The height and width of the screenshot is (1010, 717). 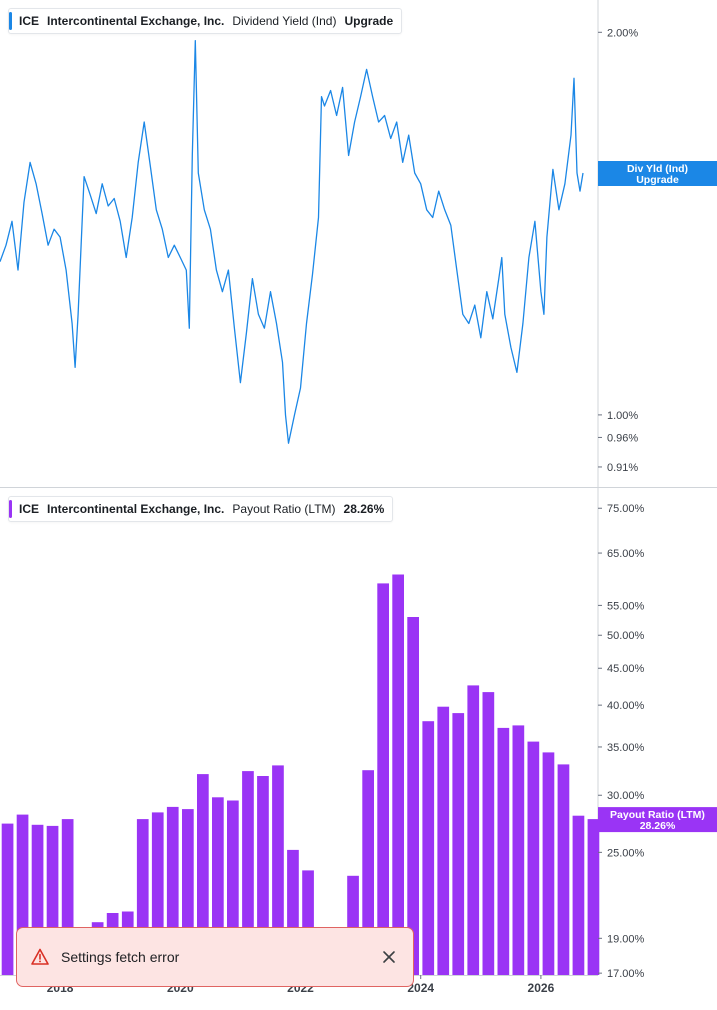 What do you see at coordinates (626, 706) in the screenshot?
I see `bottom-y-tick-label-5: 40.00%` at bounding box center [626, 706].